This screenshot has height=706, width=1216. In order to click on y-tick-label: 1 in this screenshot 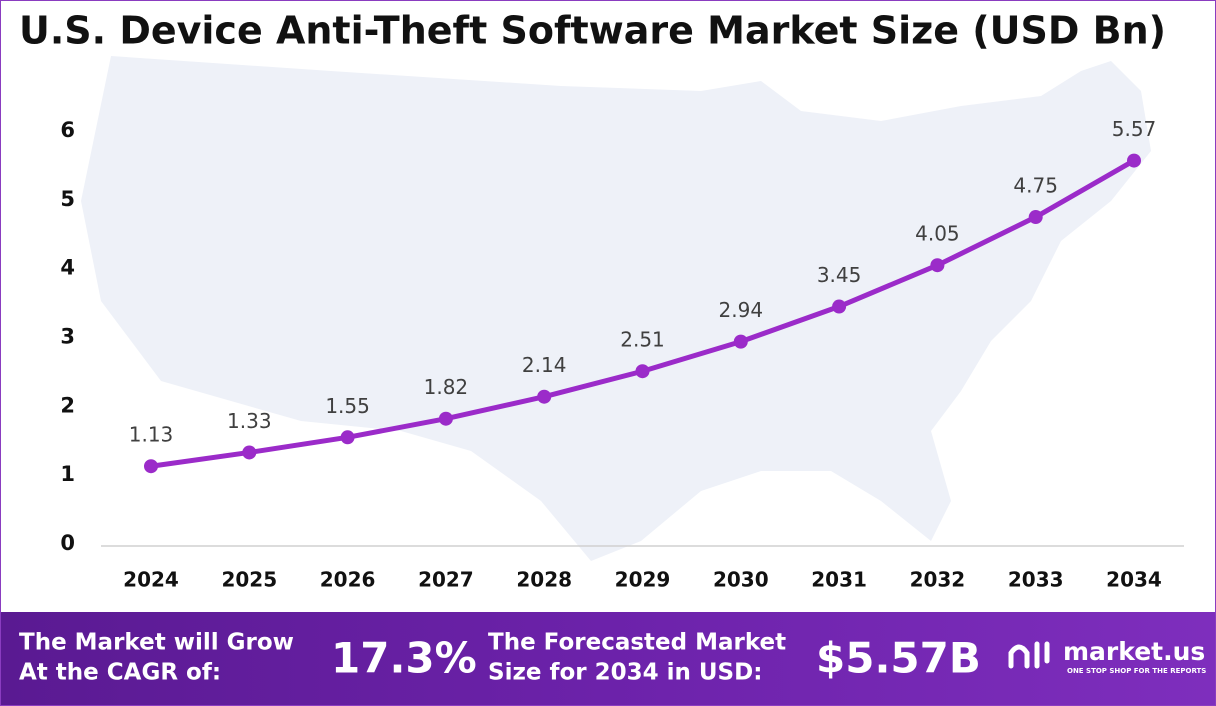, I will do `click(67, 474)`.